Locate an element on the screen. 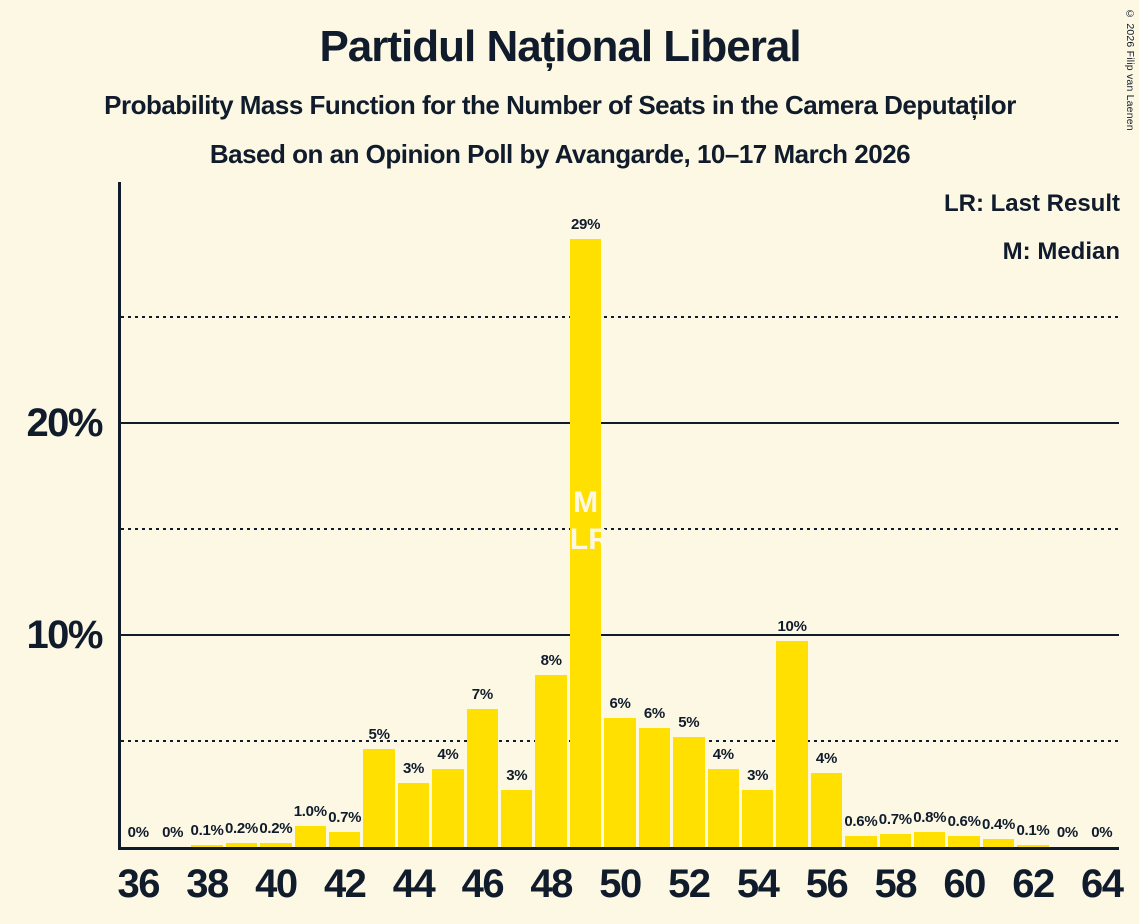  bar-label-seat-47: 3% is located at coordinates (517, 775).